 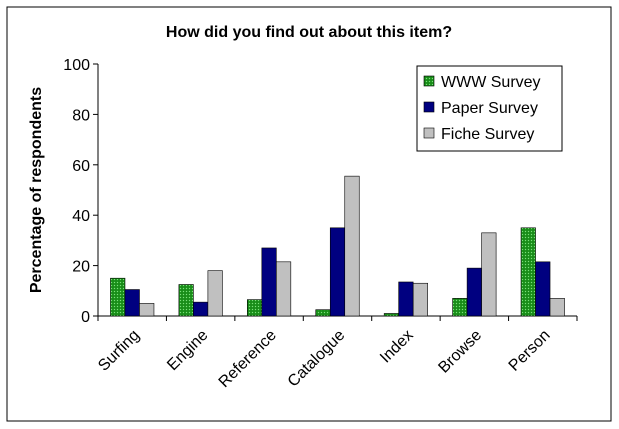 I want to click on y-axis-label: Percentage of respondents, so click(x=36, y=190).